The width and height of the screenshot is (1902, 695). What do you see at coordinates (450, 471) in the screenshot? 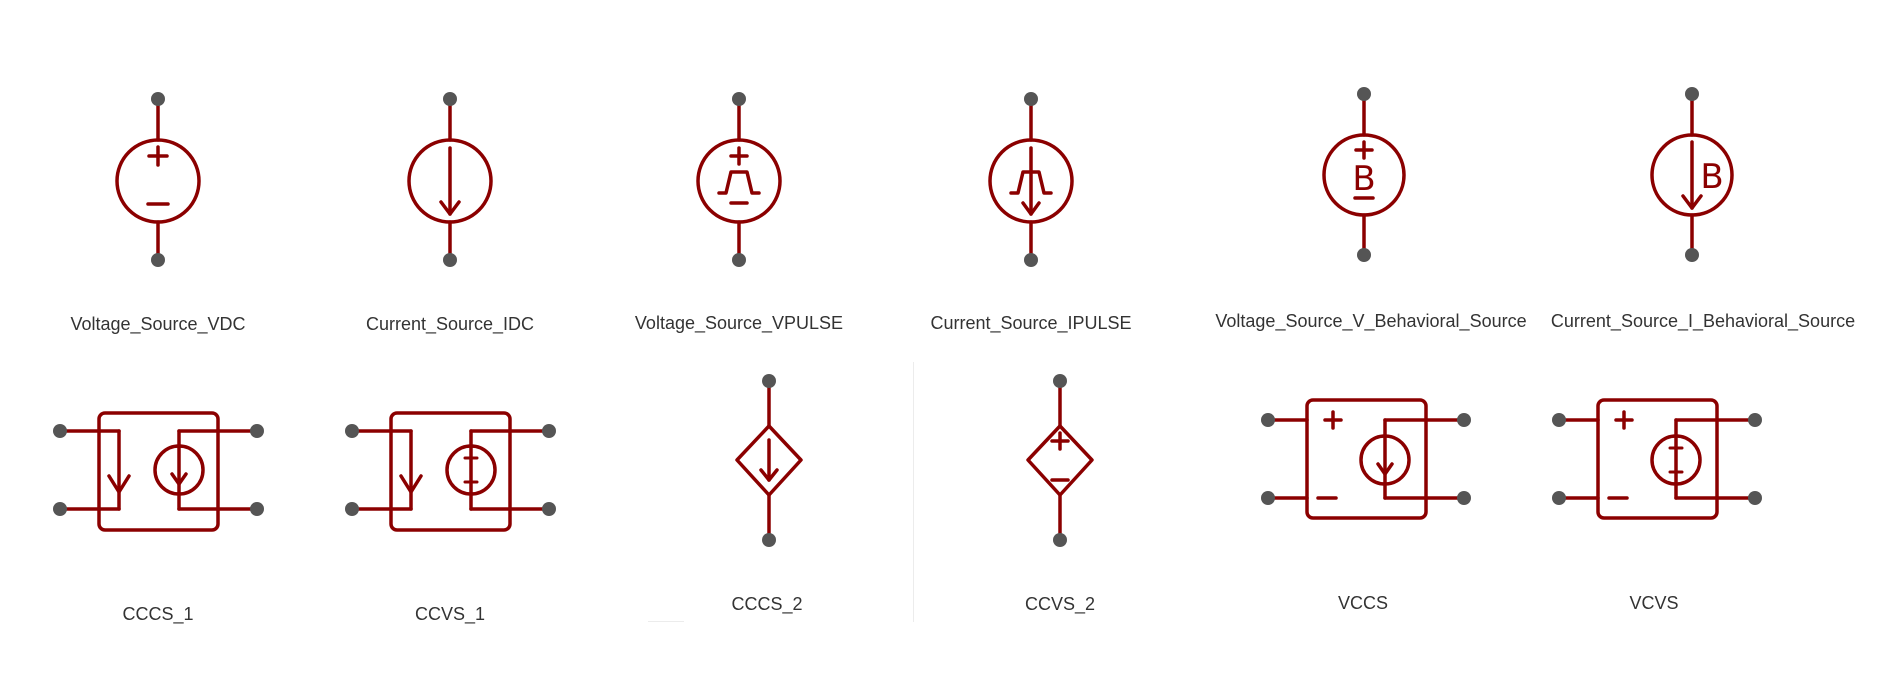
I see `ccvs-1-icon` at bounding box center [450, 471].